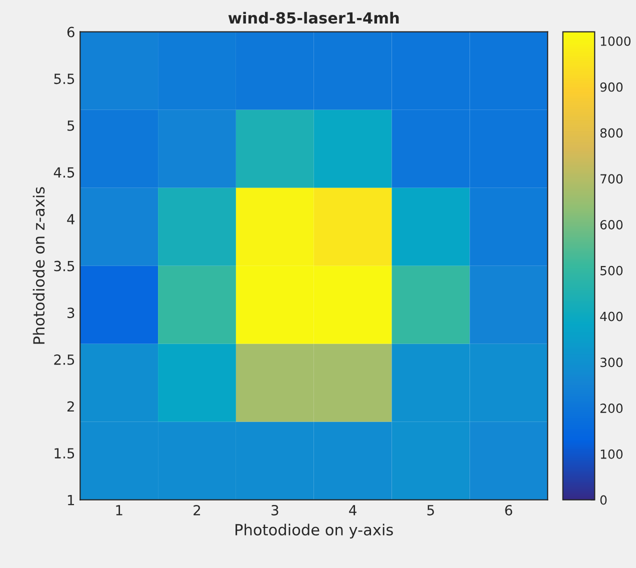  I want to click on x-tick-label: 5, so click(430, 510).